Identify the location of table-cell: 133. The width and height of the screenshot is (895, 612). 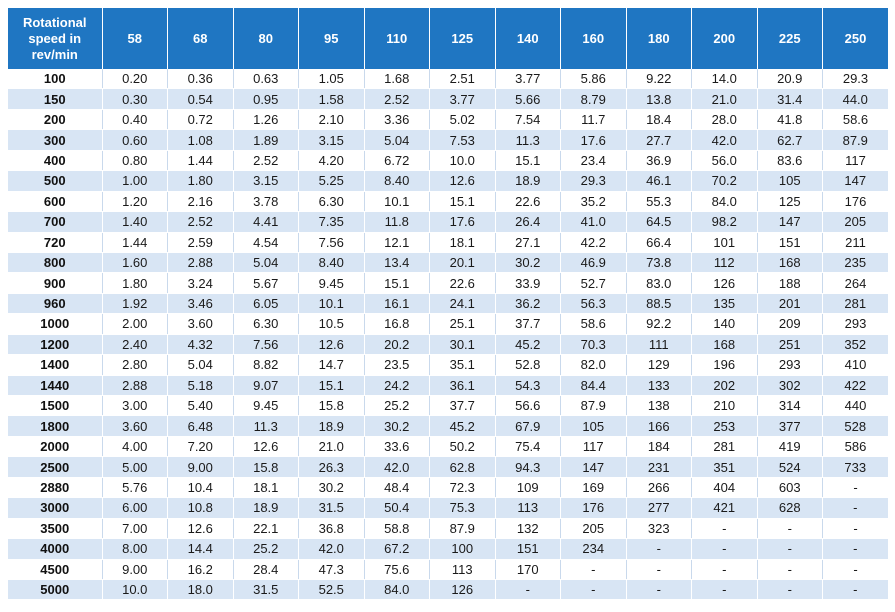
(659, 386).